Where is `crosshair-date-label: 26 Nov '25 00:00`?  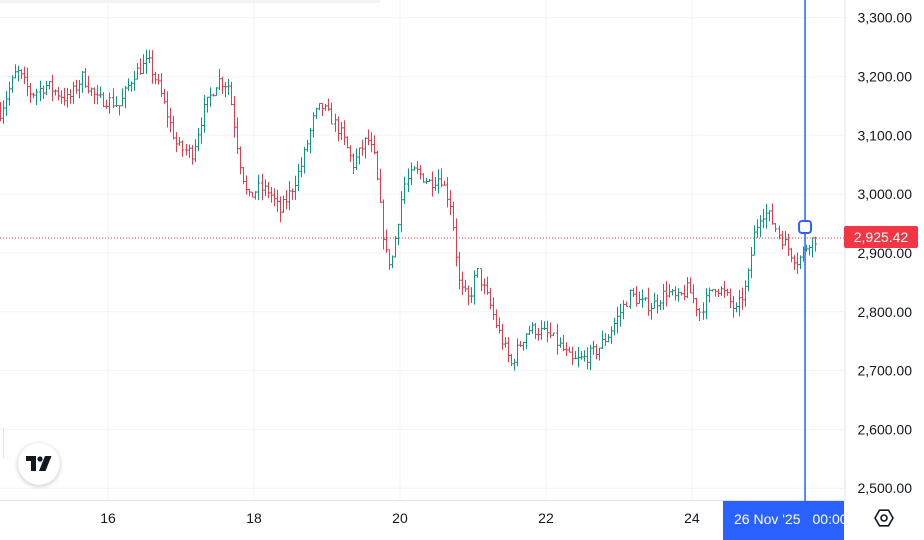
crosshair-date-label: 26 Nov '25 00:00 is located at coordinates (783, 520).